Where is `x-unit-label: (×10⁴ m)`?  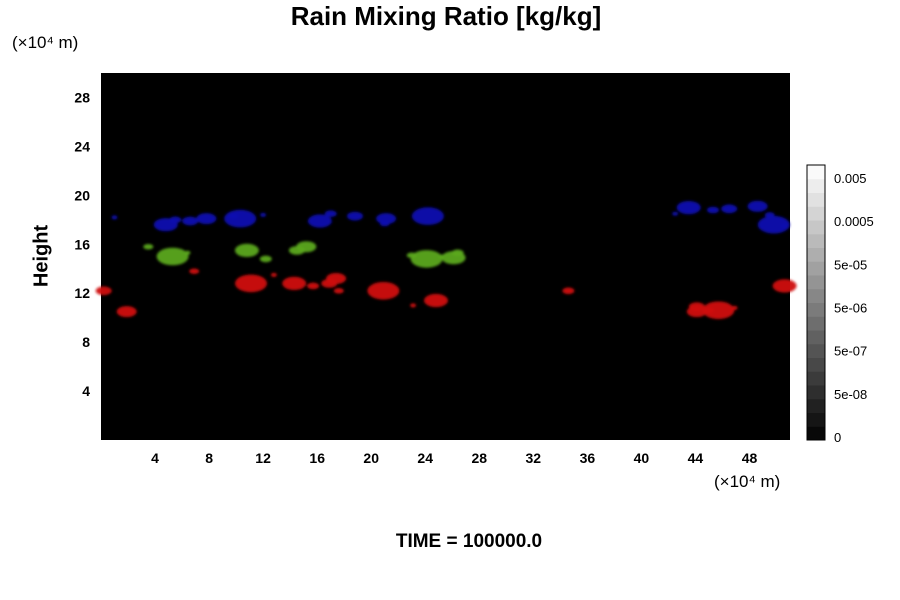 x-unit-label: (×10⁴ m) is located at coordinates (747, 481).